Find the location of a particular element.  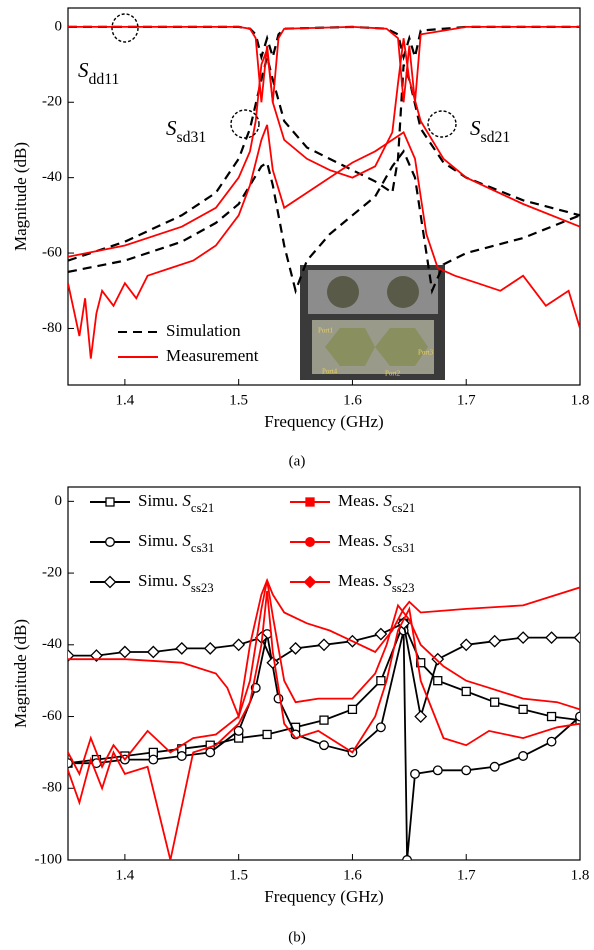

inset-label: Port2 is located at coordinates (393, 374).